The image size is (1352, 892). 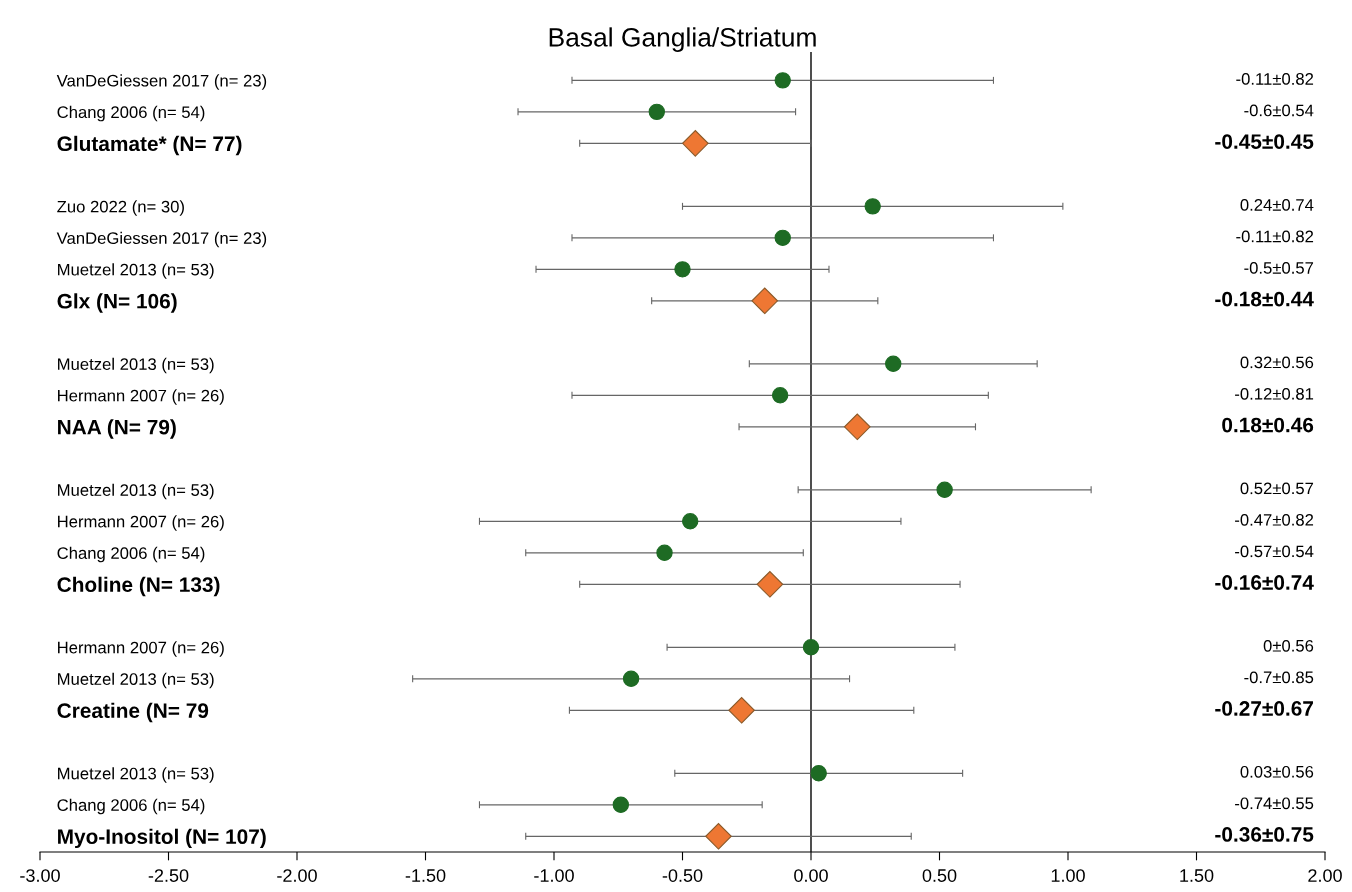 I want to click on annotation: 0±0.56, so click(x=1288, y=645).